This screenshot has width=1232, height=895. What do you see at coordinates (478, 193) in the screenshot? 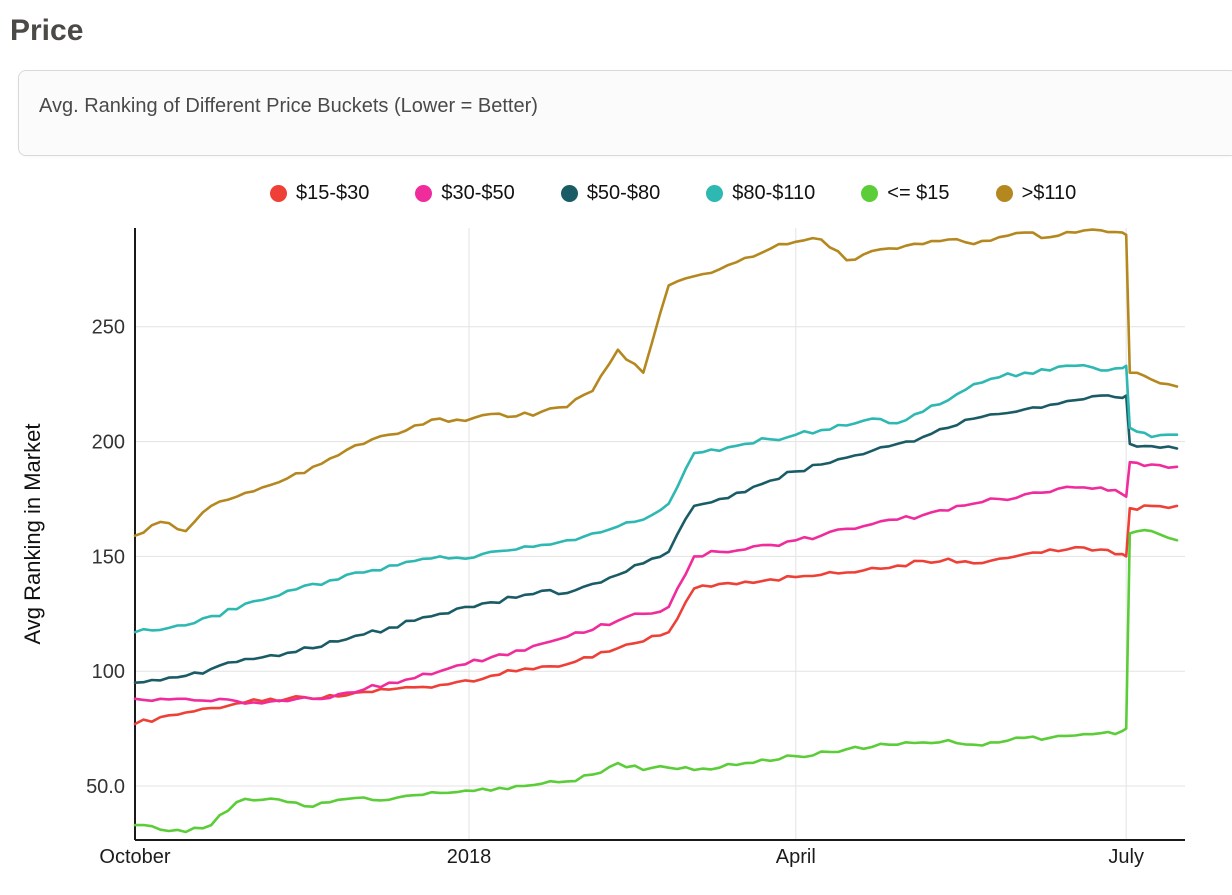
I see `legend-label: $30-$50` at bounding box center [478, 193].